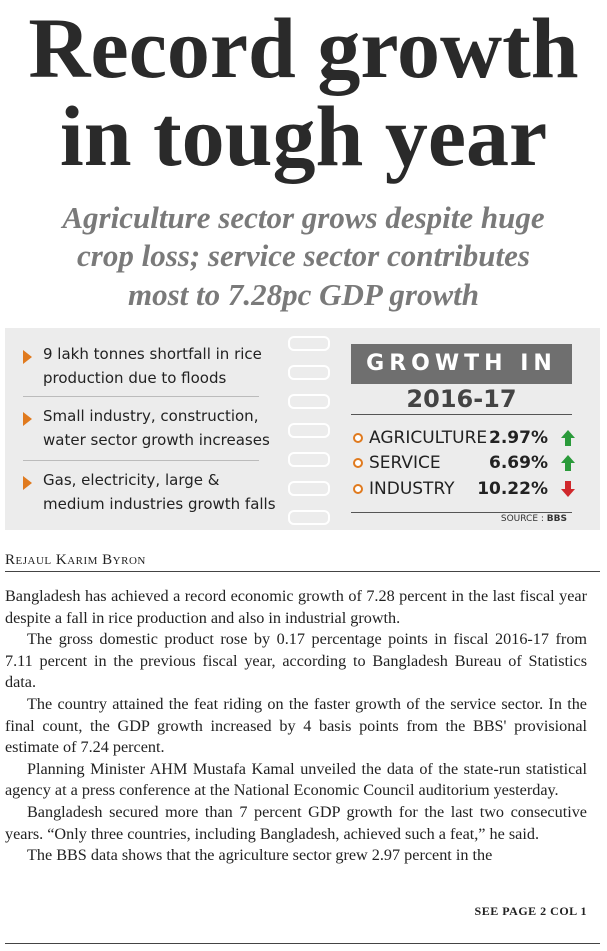 The height and width of the screenshot is (951, 607). Describe the element at coordinates (530, 911) in the screenshot. I see `jump-line: SEE PAGE 2 COL 1` at that location.